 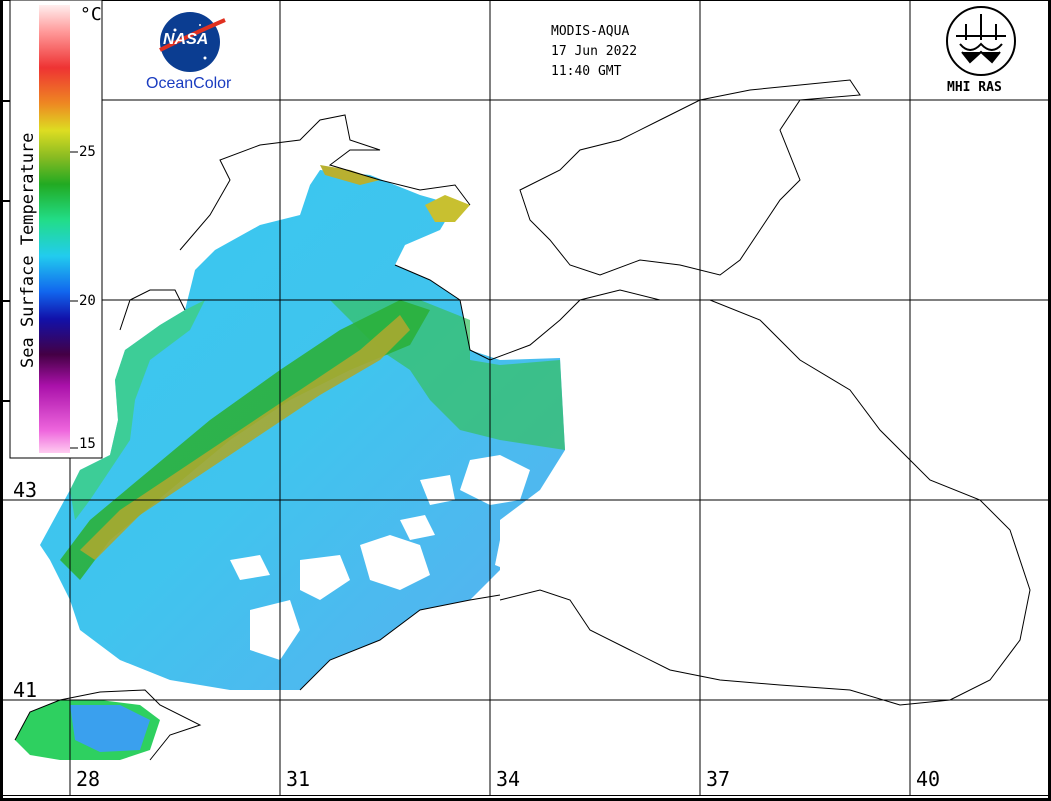 What do you see at coordinates (447, 208) in the screenshot?
I see `azov-warm` at bounding box center [447, 208].